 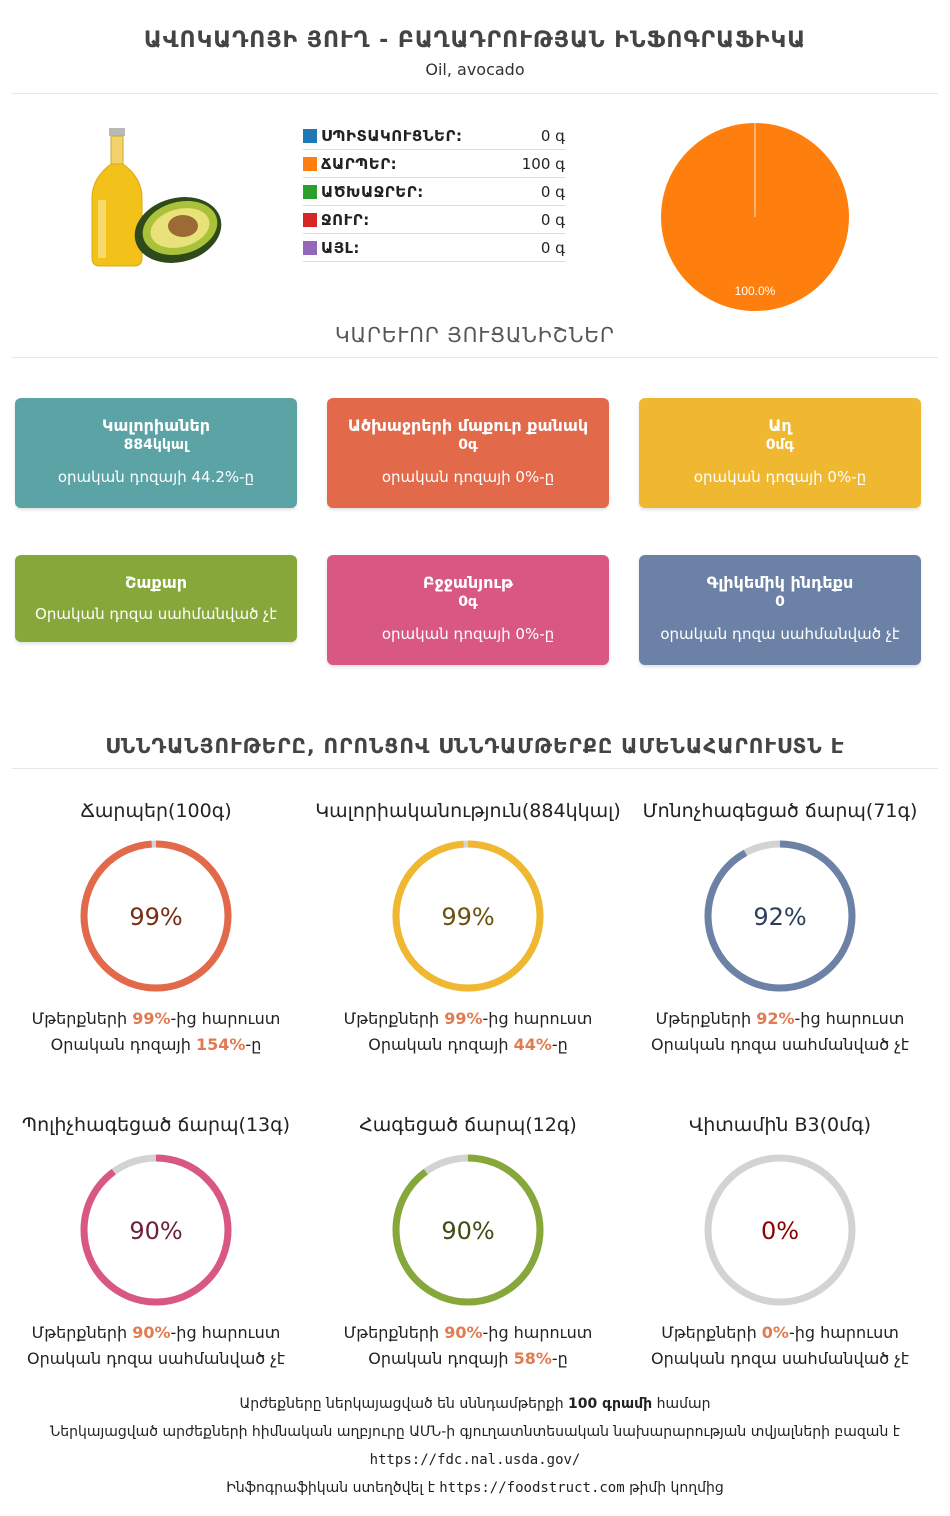 I want to click on gauge-daily-line: Օրական դոզայի 154%-ը, so click(x=156, y=1045).